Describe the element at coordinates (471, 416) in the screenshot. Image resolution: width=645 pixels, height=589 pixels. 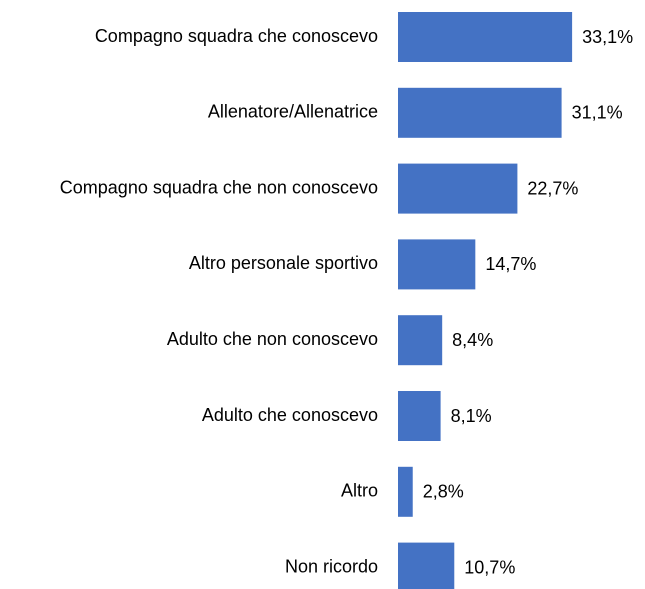
I see `value-label: 8,1%` at that location.